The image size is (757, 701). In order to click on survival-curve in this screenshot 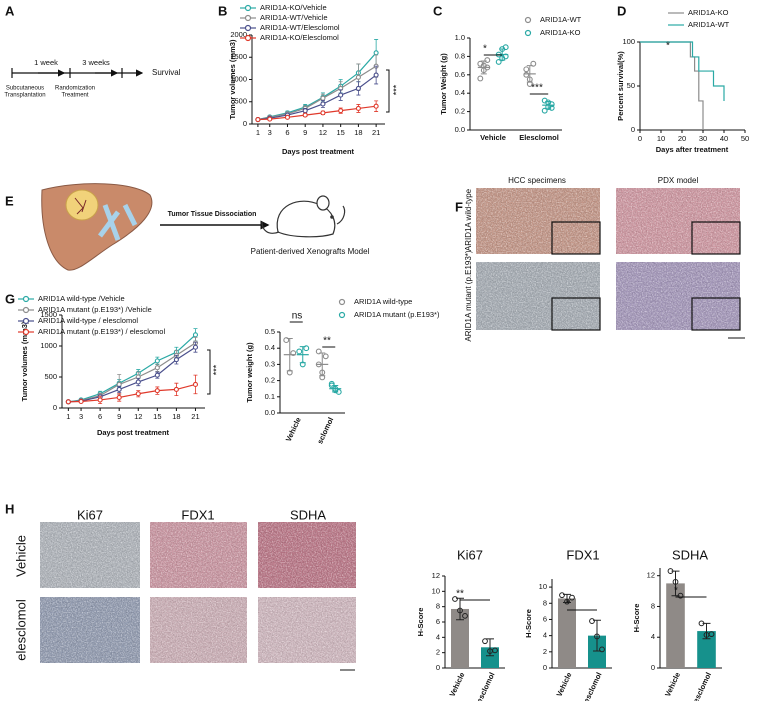, I will do `click(682, 71)`.